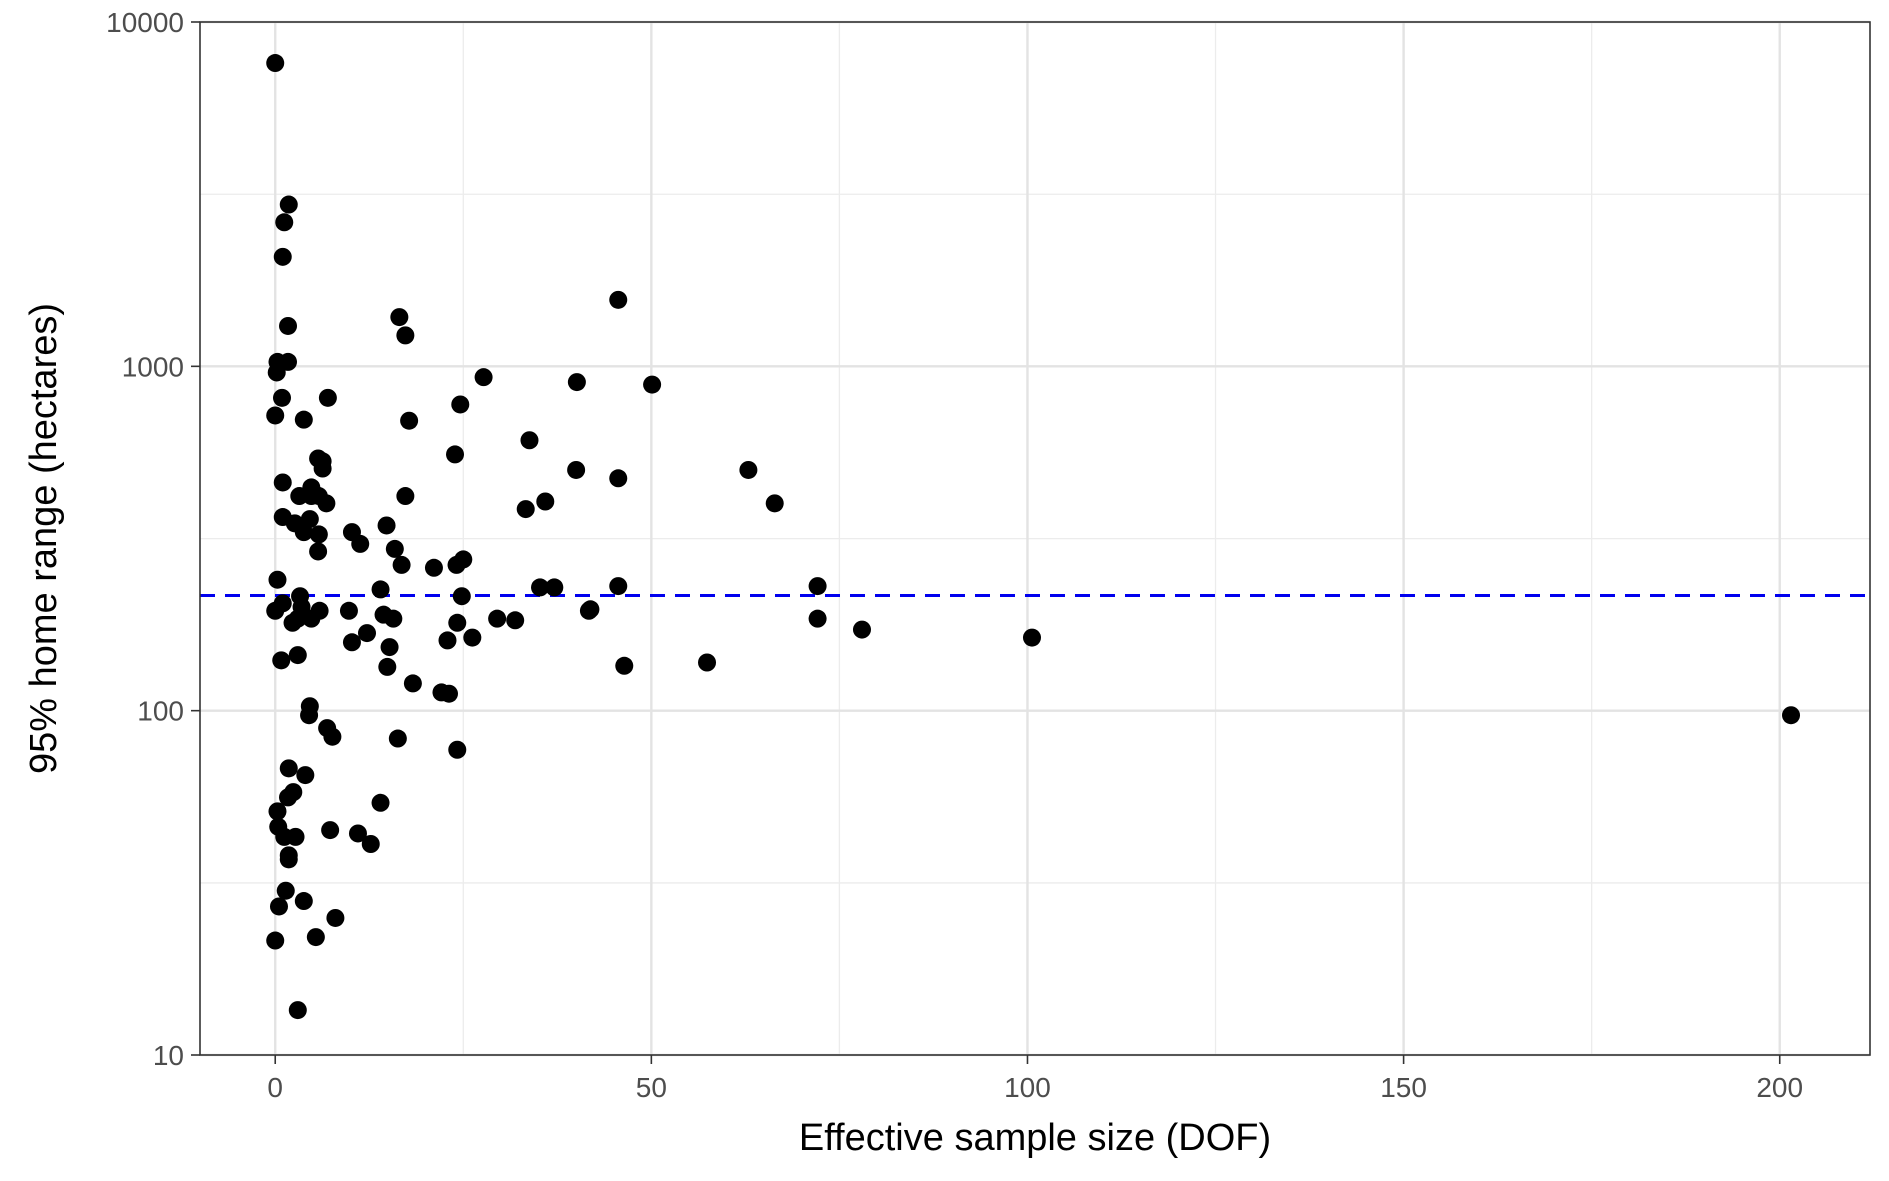 The image size is (1889, 1181). What do you see at coordinates (160, 711) in the screenshot?
I see `y-tick-label: 100` at bounding box center [160, 711].